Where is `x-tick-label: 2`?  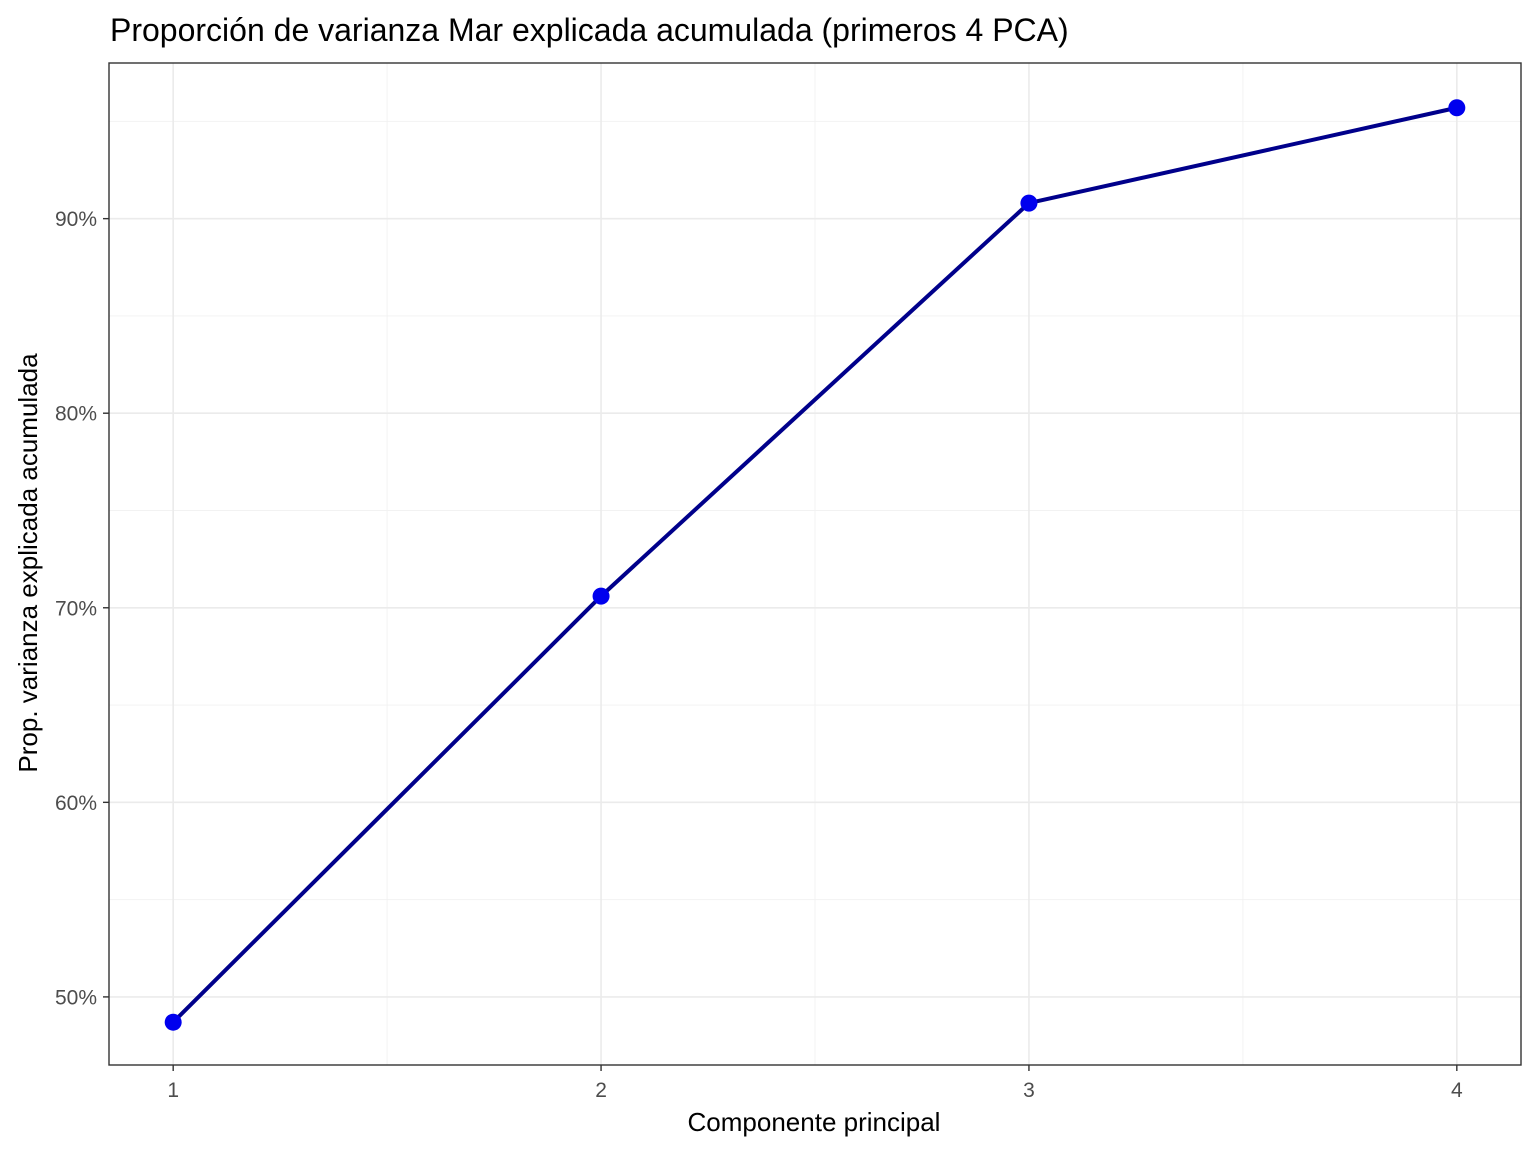 x-tick-label: 2 is located at coordinates (601, 1090).